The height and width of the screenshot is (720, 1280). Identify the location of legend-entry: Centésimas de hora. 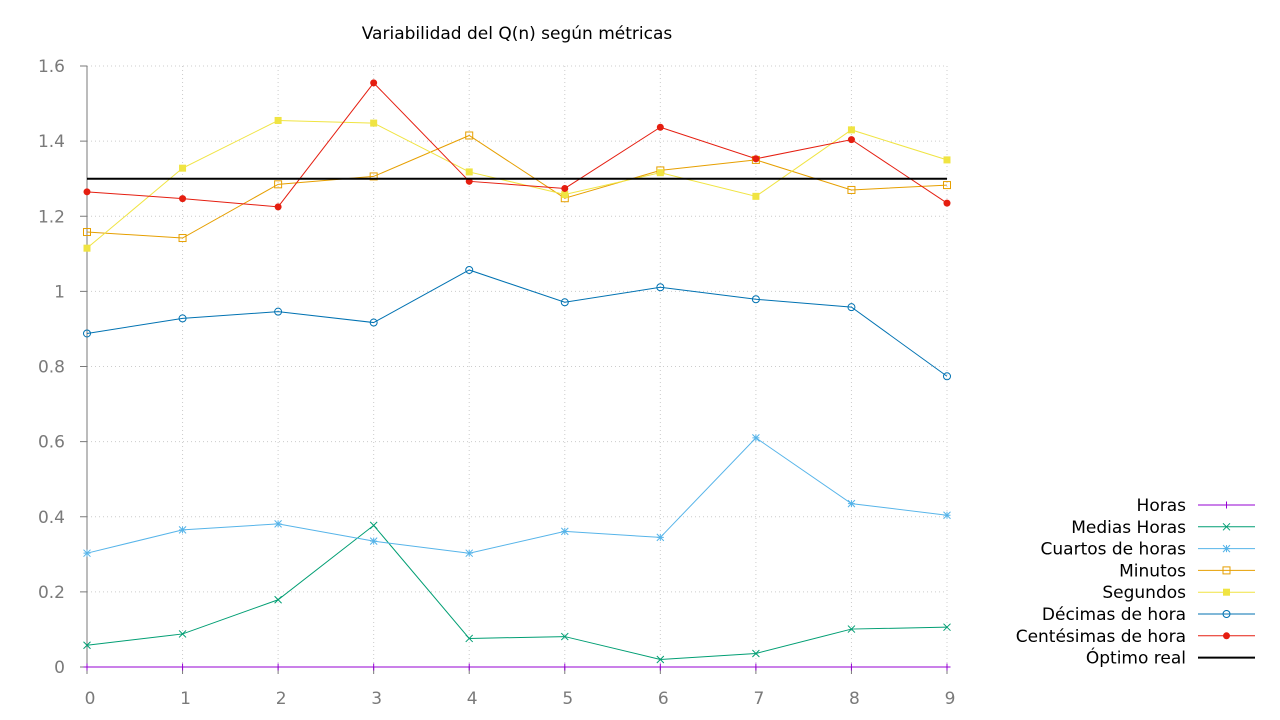
(1135, 637).